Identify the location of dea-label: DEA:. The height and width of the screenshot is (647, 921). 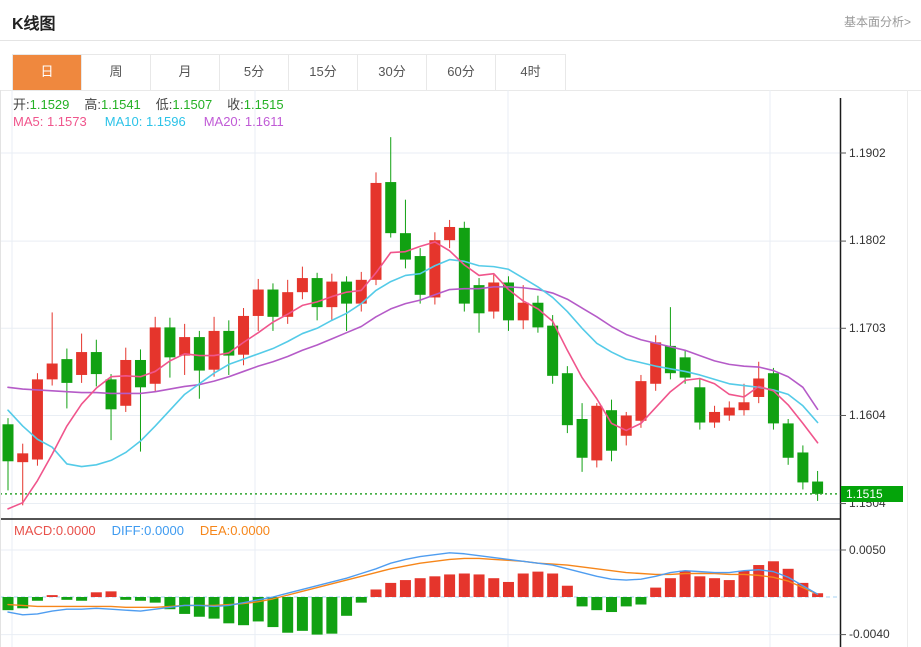
(215, 530).